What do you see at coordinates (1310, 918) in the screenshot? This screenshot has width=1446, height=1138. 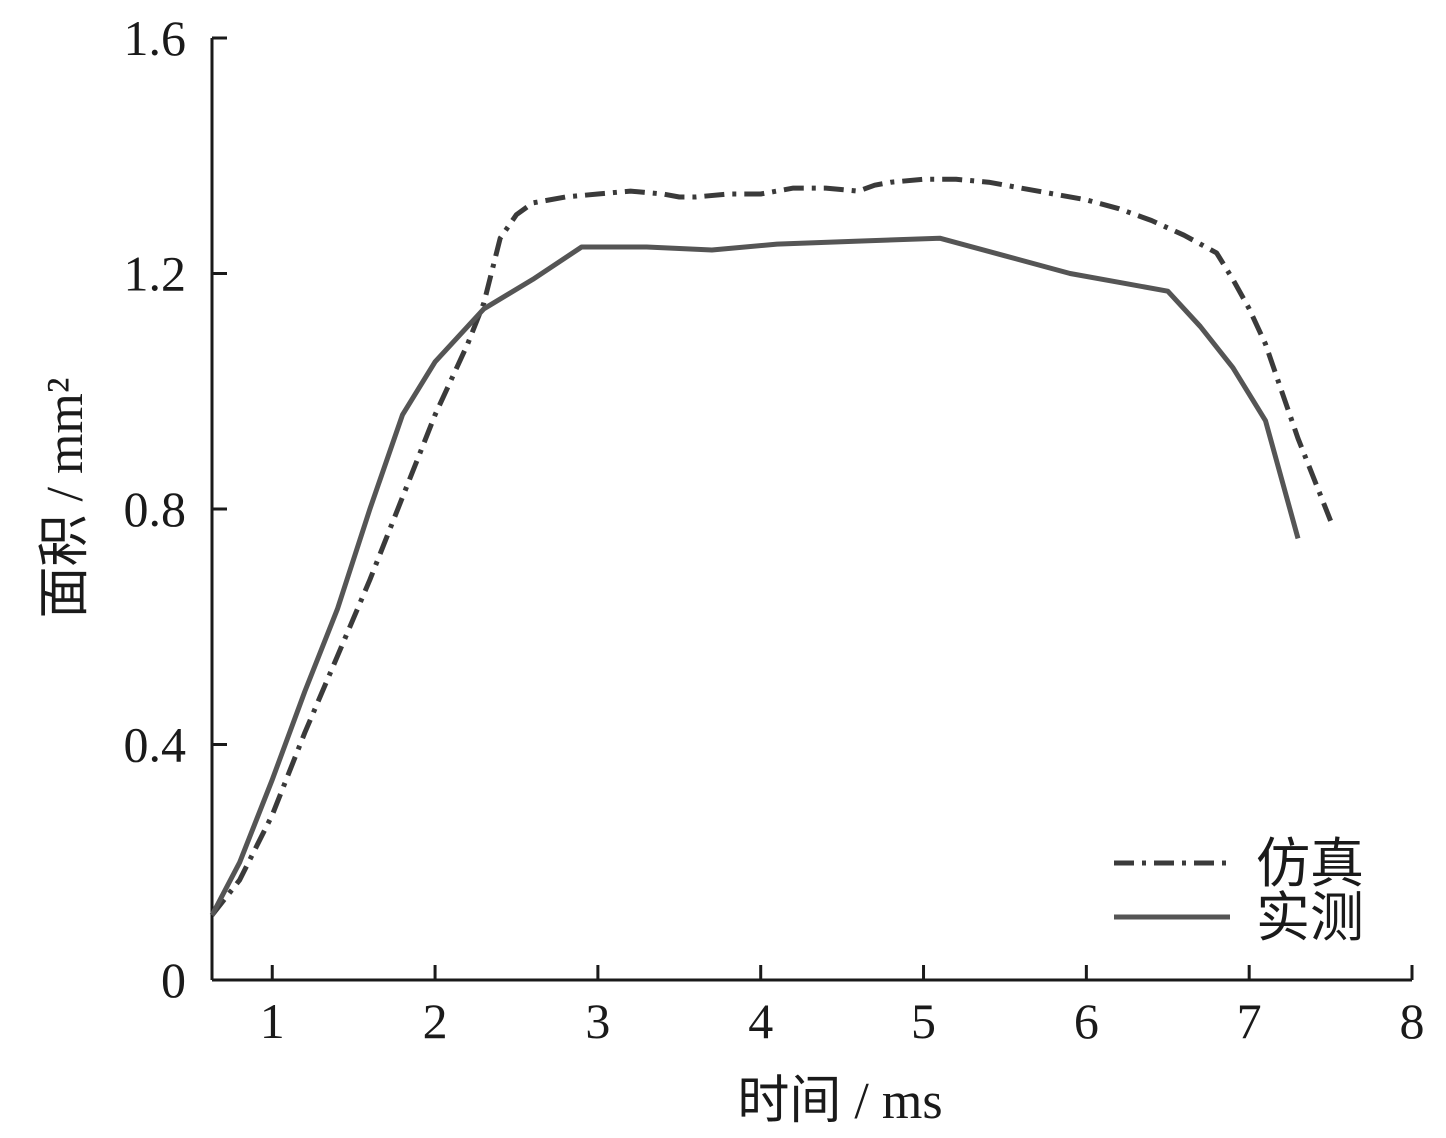 I see `legend-label-2: 实测` at bounding box center [1310, 918].